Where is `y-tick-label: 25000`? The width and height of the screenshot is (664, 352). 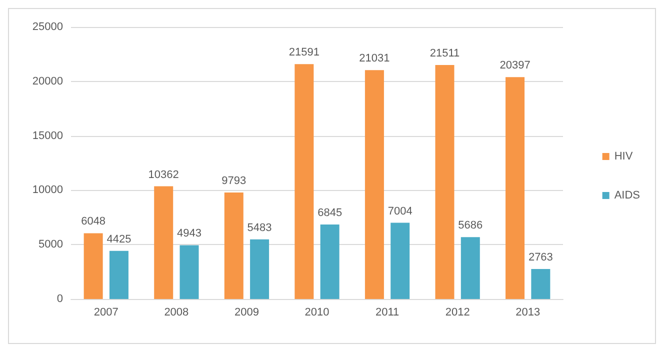
y-tick-label: 25000 is located at coordinates (47, 27).